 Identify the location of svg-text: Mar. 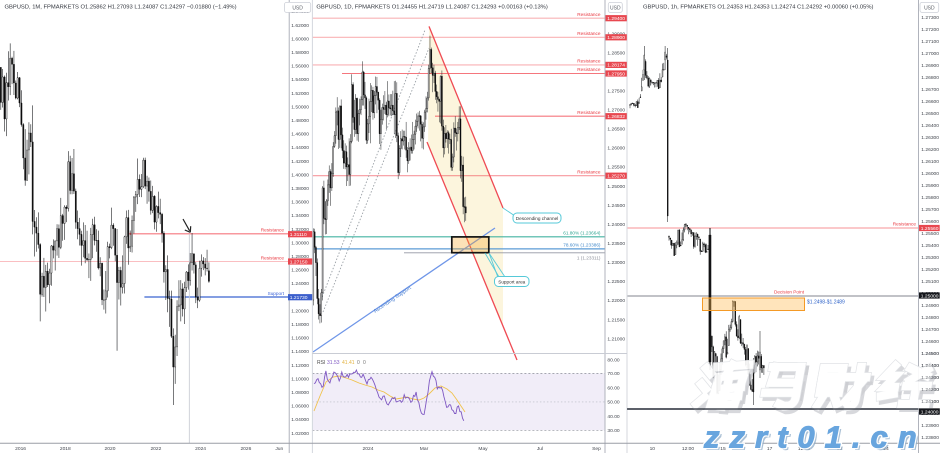
(424, 449).